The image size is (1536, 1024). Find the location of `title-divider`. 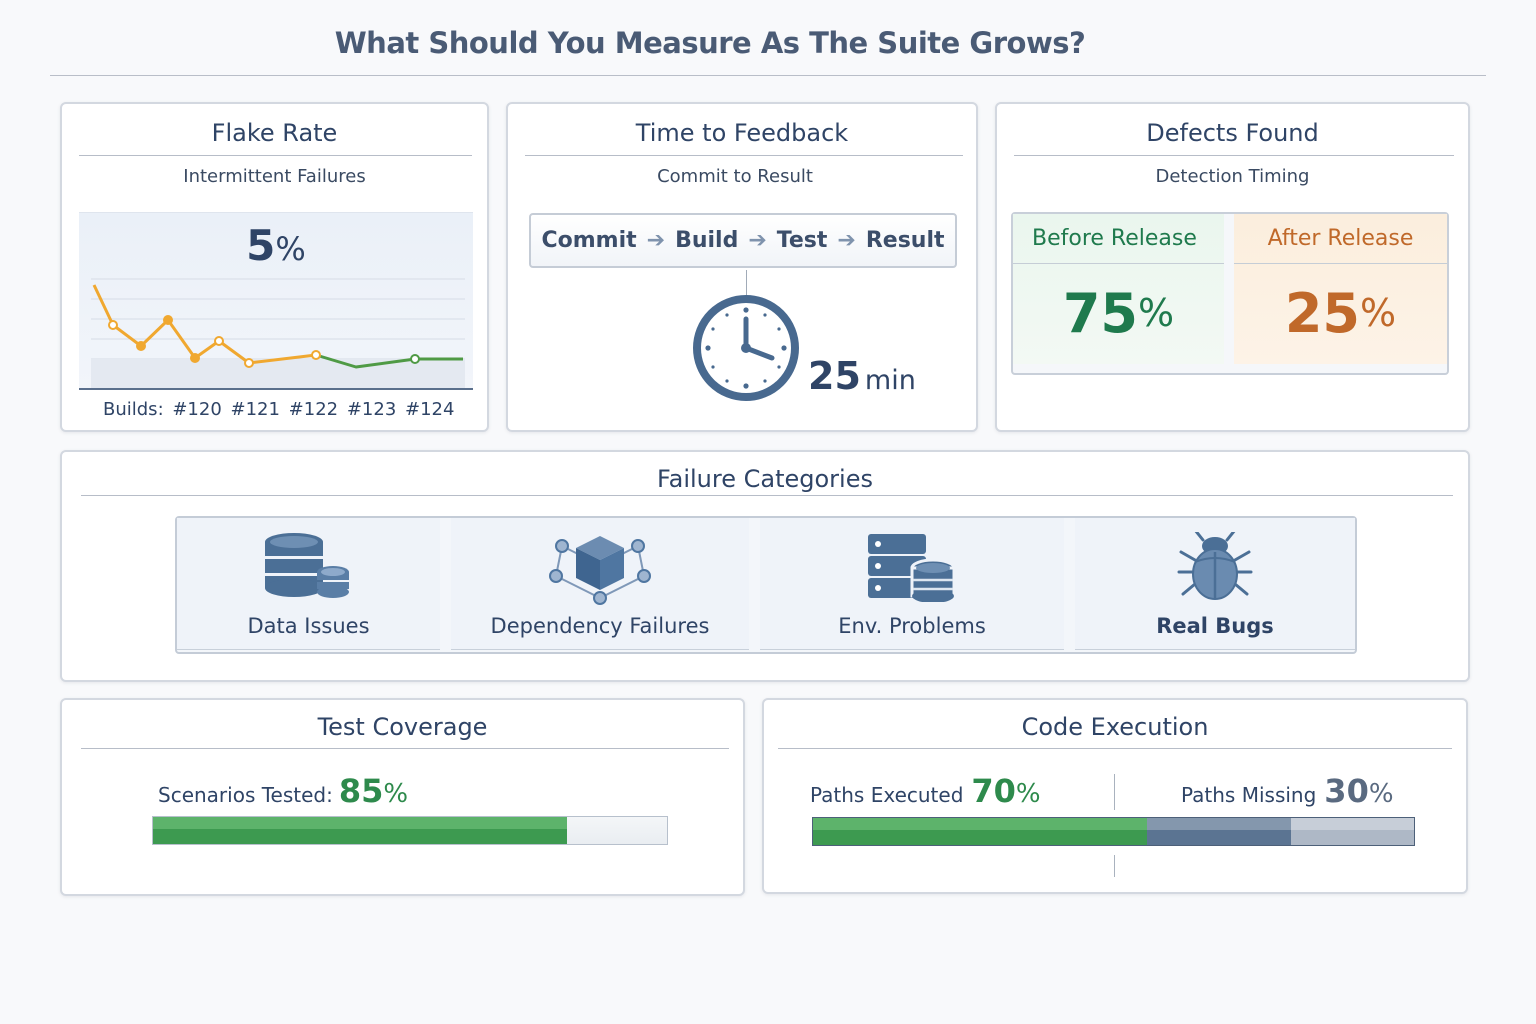

title-divider is located at coordinates (768, 75).